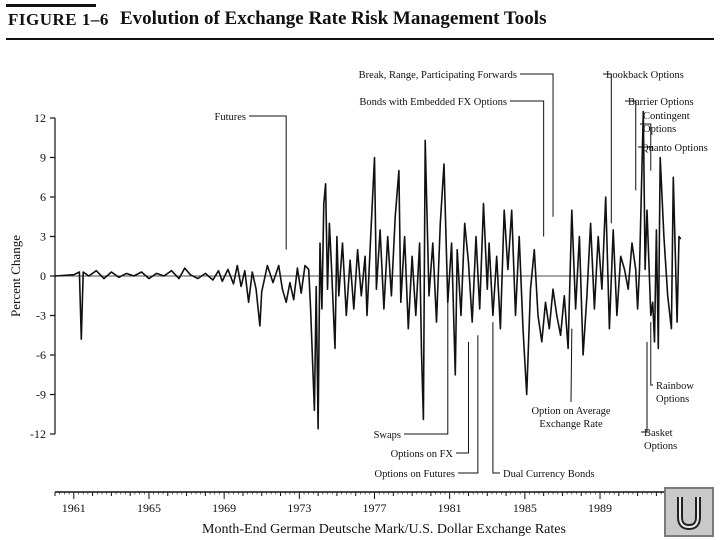 Image resolution: width=720 pixels, height=540 pixels. I want to click on annotation-label: Basket, so click(658, 433).